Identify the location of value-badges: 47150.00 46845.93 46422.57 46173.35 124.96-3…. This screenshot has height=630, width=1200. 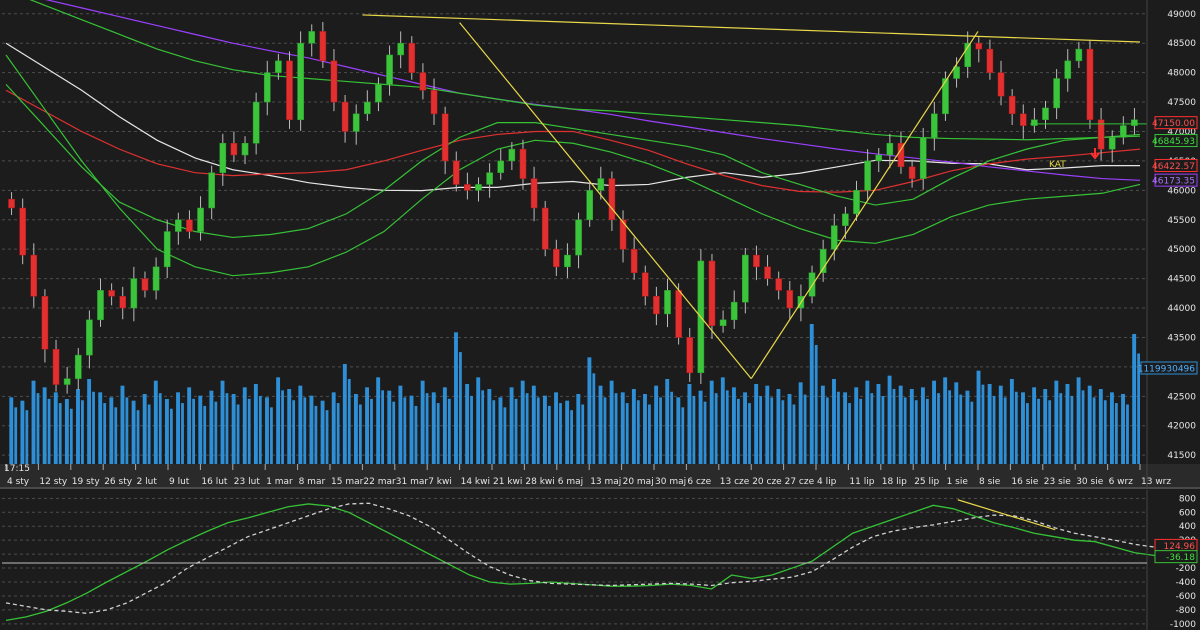
(1168, 340).